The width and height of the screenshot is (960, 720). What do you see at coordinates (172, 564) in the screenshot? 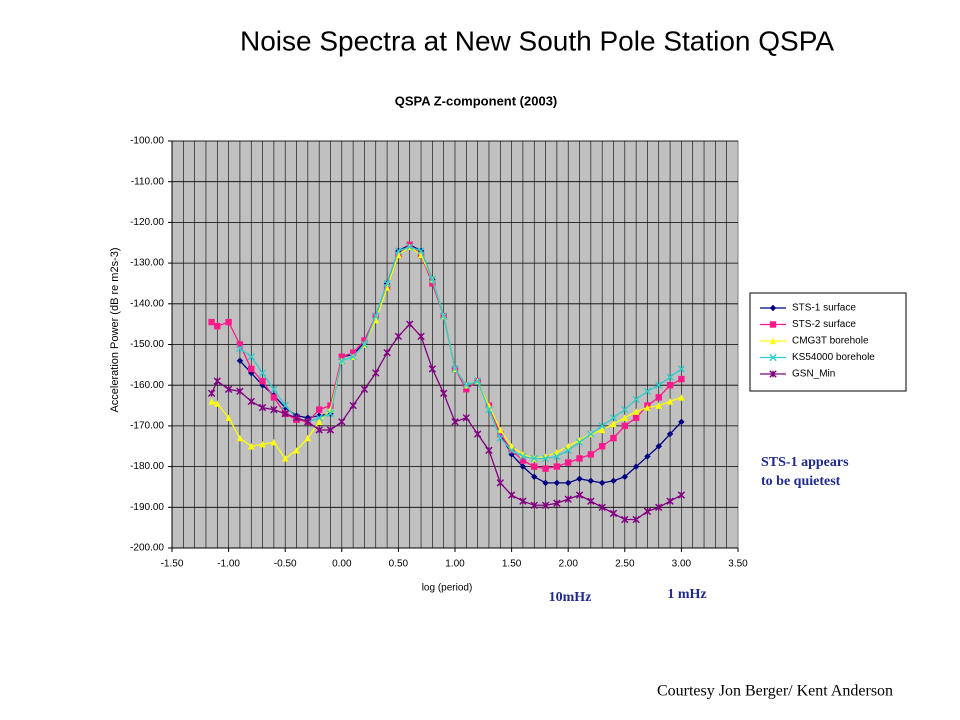
I see `x-tick-label: -1.50` at bounding box center [172, 564].